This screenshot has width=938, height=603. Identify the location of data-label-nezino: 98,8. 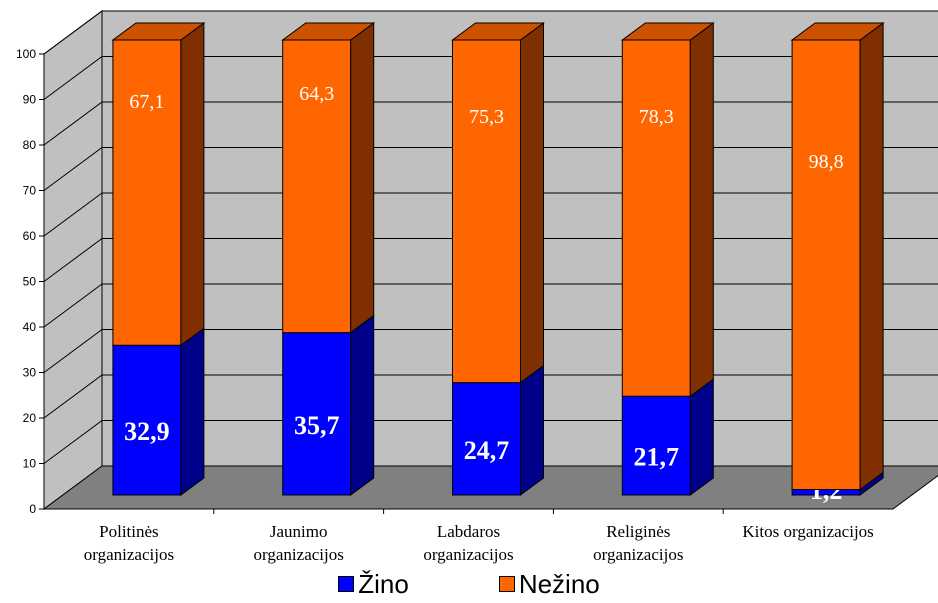
(826, 162).